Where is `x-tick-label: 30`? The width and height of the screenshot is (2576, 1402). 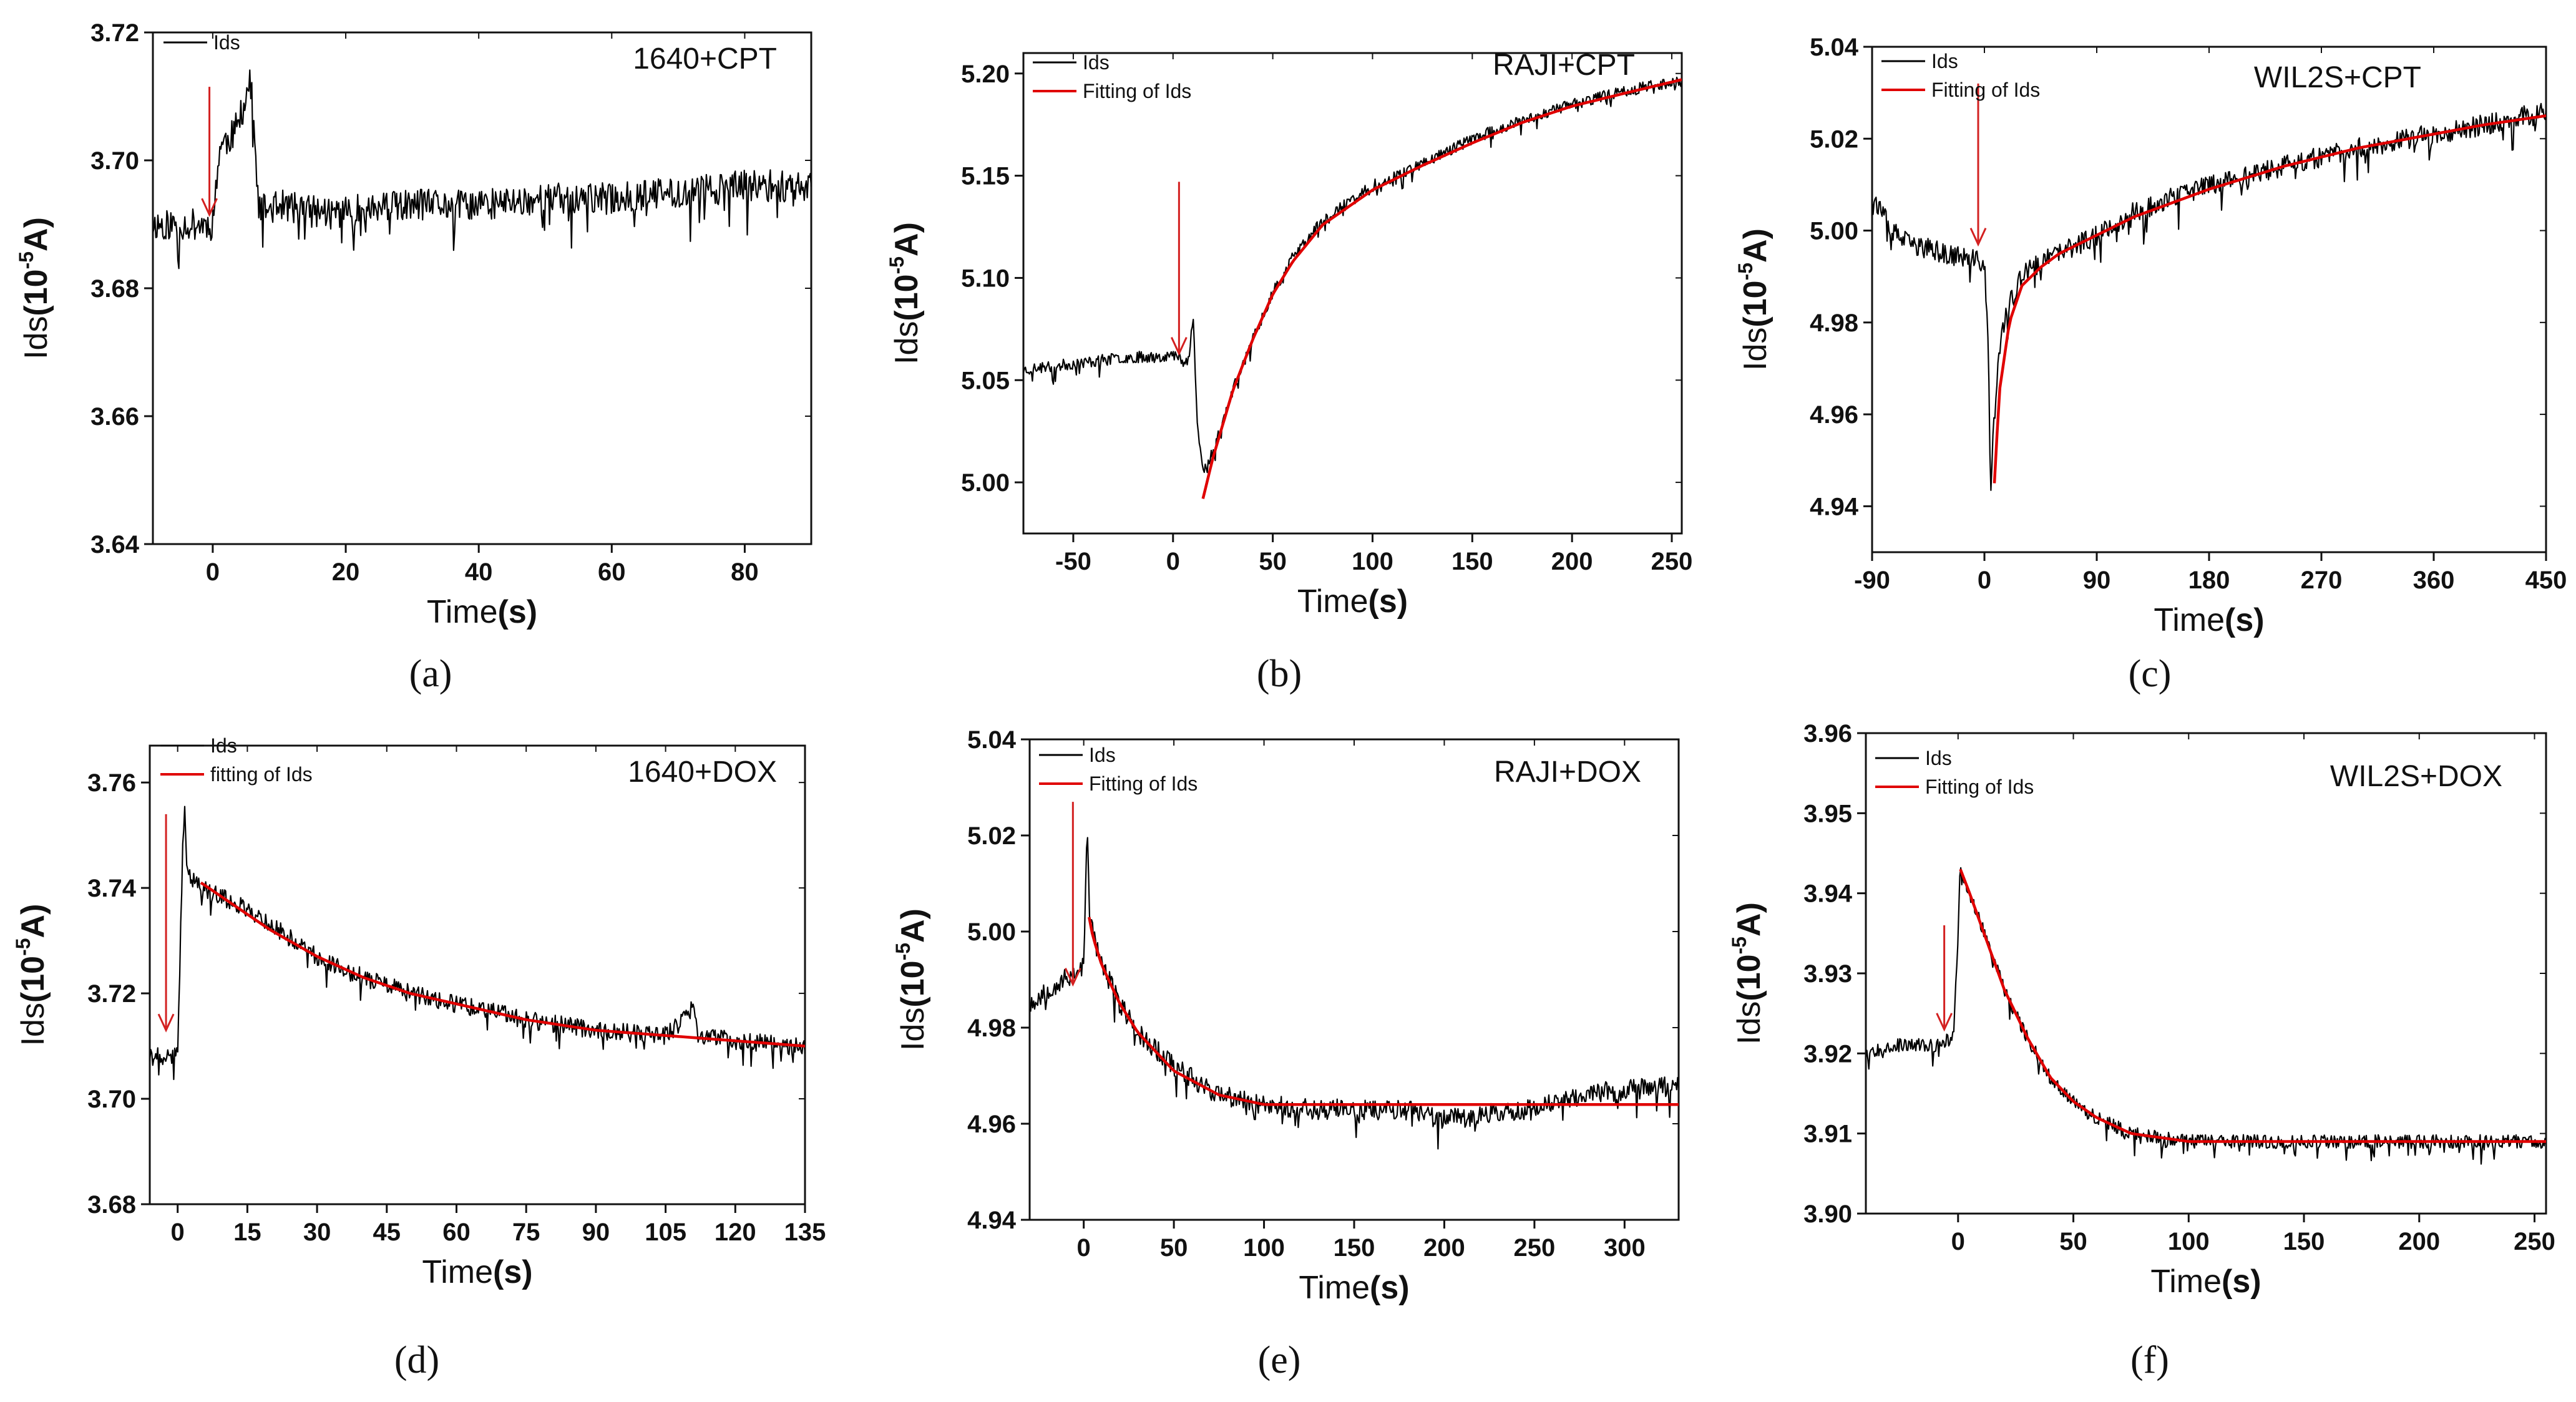
x-tick-label: 30 is located at coordinates (317, 1232).